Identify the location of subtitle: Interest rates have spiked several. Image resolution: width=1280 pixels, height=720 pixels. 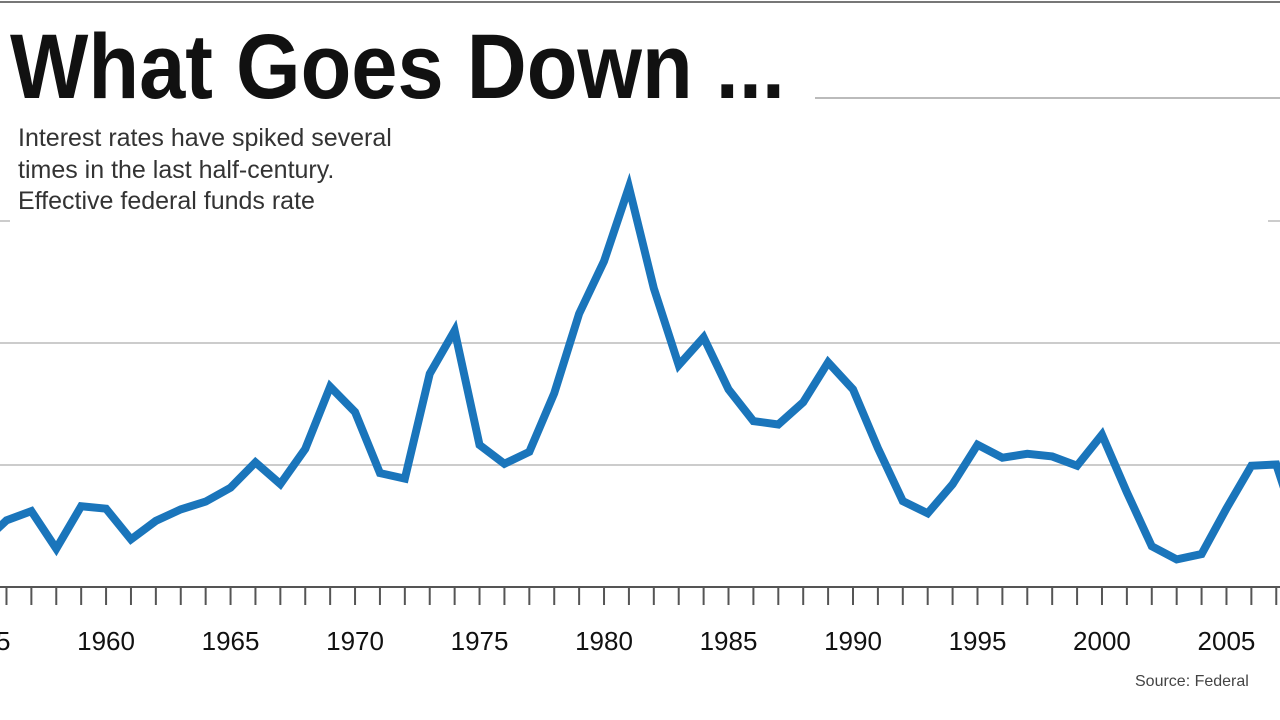
(205, 138).